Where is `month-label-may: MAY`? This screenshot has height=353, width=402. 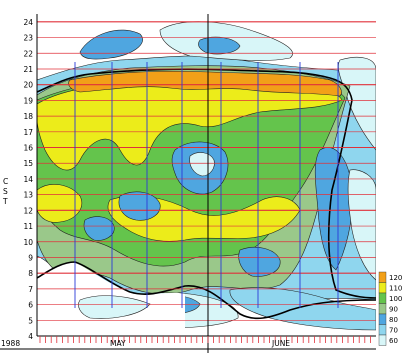 month-label-may: MAY is located at coordinates (118, 343).